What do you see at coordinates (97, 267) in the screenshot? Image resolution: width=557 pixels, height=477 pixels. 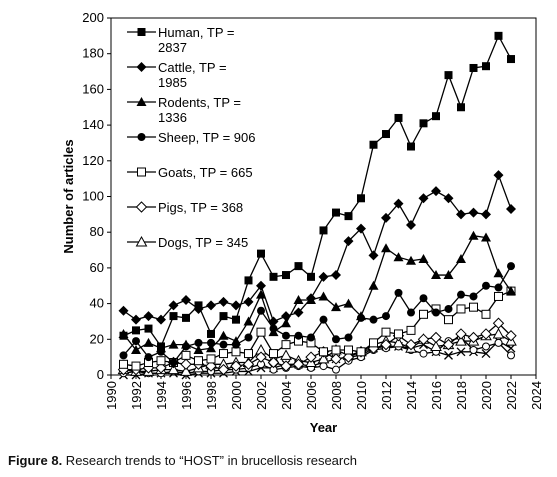 I see `y-tick-label: 60` at bounding box center [97, 267].